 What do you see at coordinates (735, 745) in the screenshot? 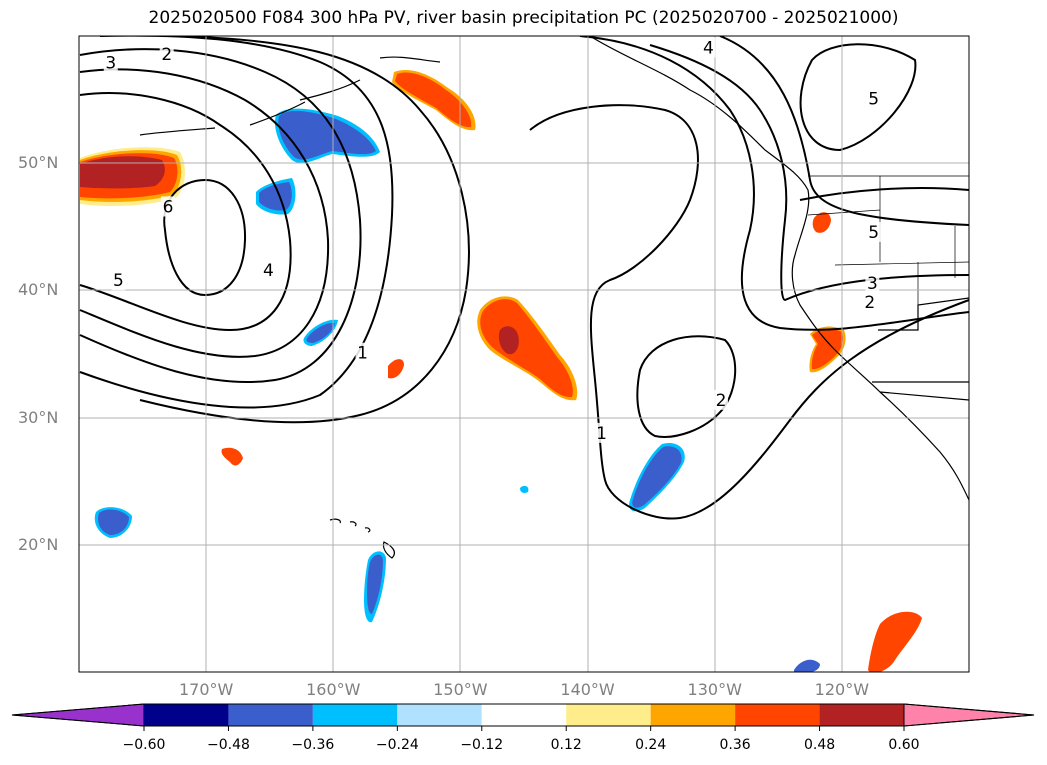
I see `colorbar-tick-label: 0.36` at bounding box center [735, 745].